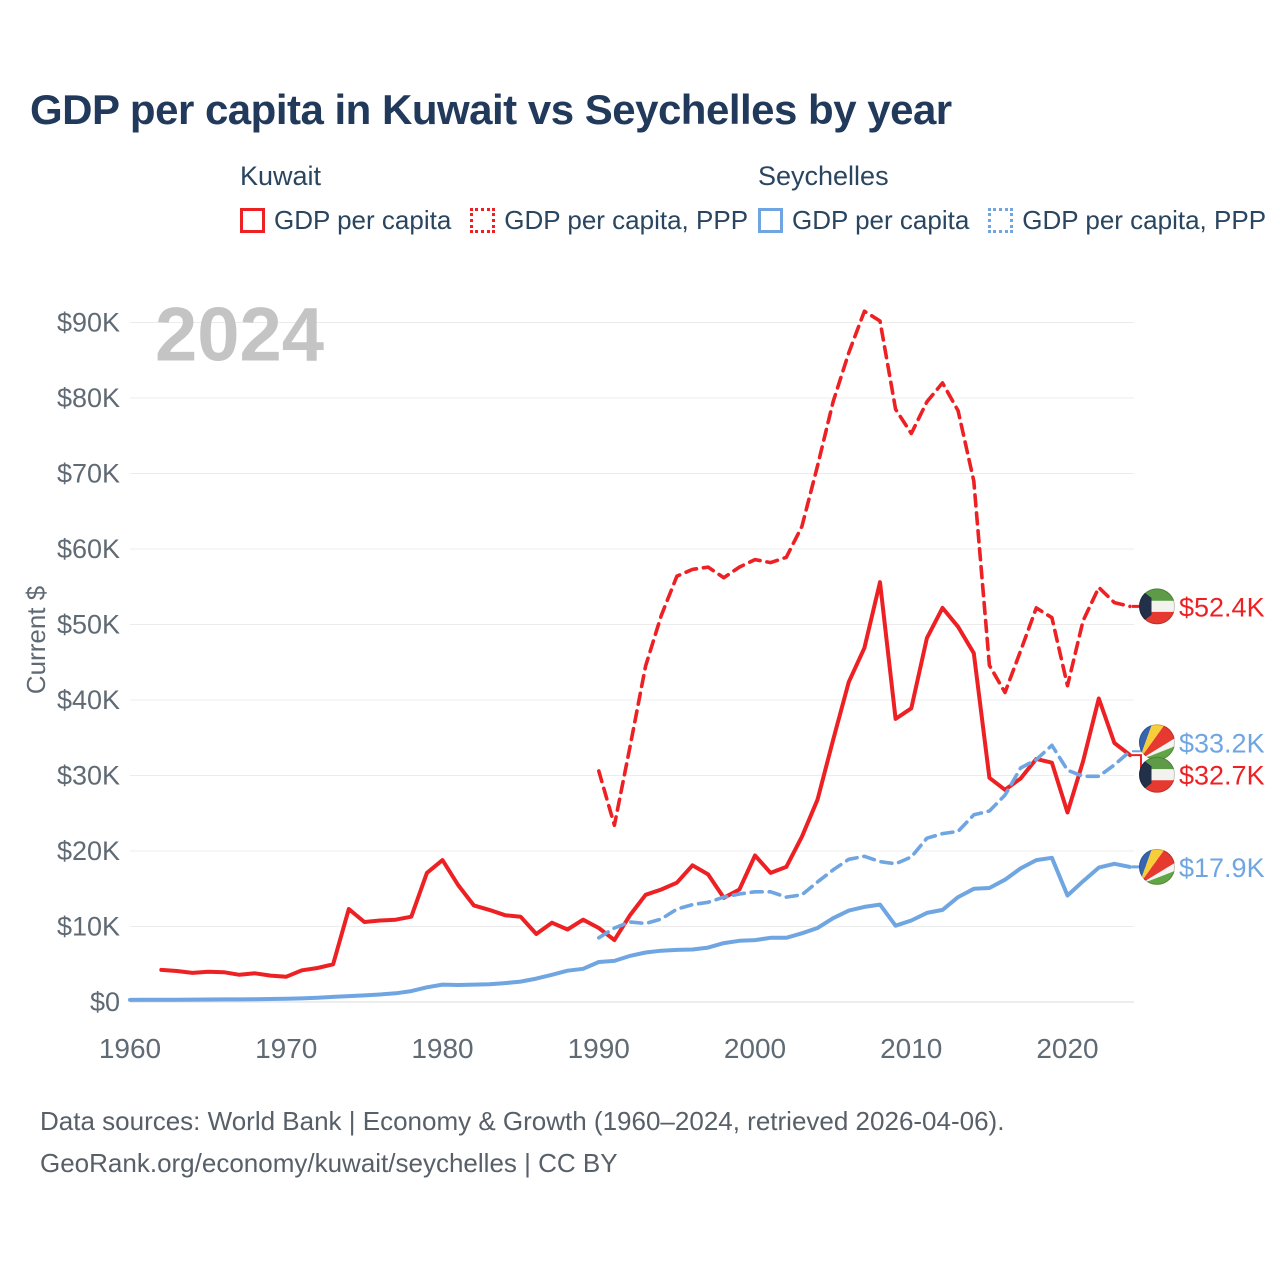  Describe the element at coordinates (1001, 220) in the screenshot. I see `legend-swatch-seychelles-ppp` at that location.